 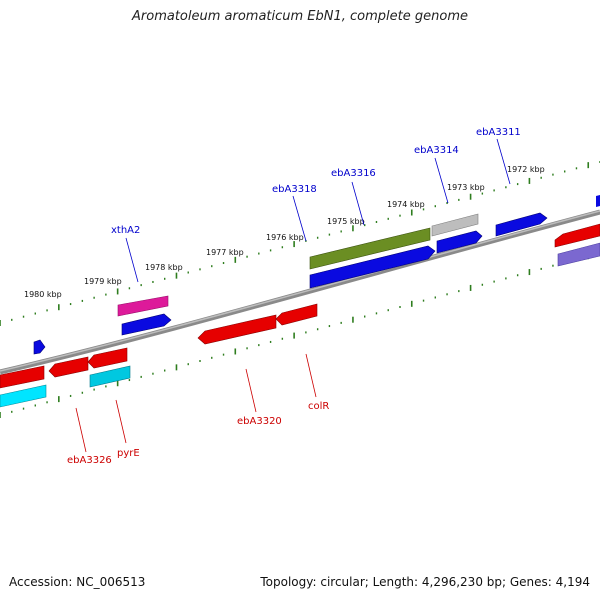 I want to click on gene-feature-ebA3314, so click(x=455, y=225).